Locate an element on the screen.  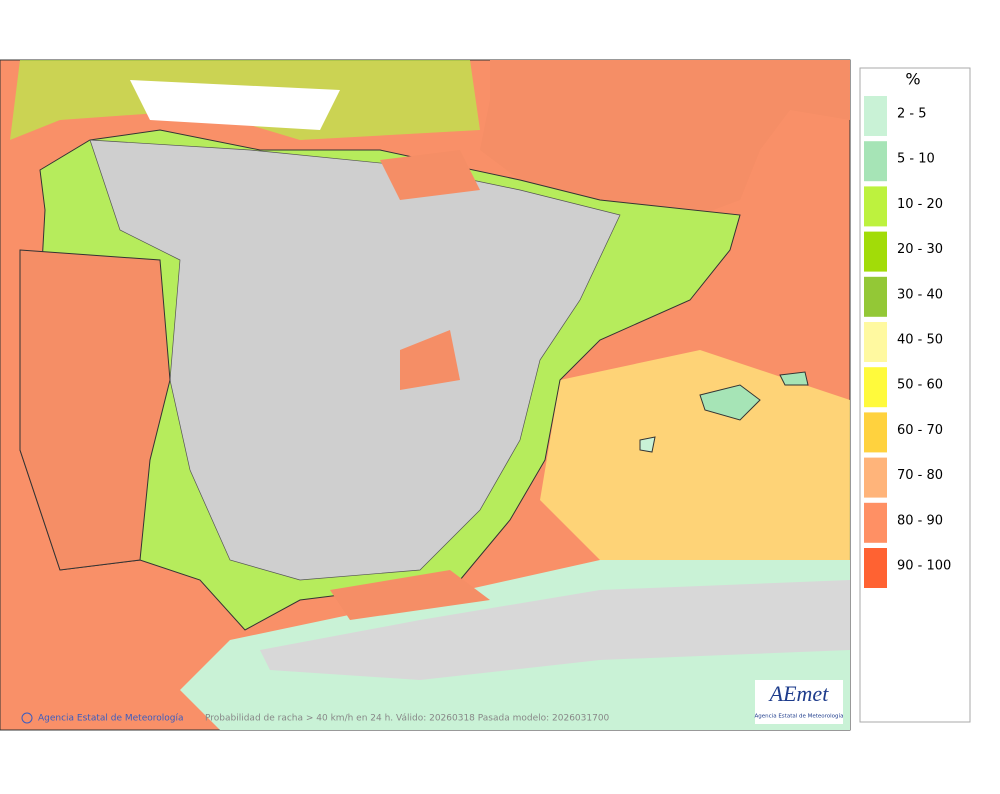
ibiza is located at coordinates (647, 444).